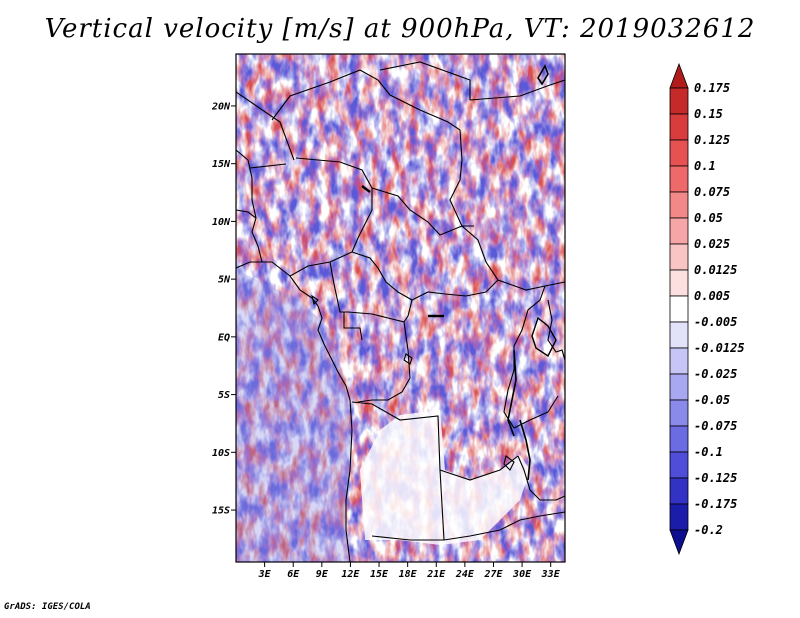 Image resolution: width=800 pixels, height=618 pixels. What do you see at coordinates (47, 607) in the screenshot?
I see `footer-credit: GrADS: IGES/COLA` at bounding box center [47, 607].